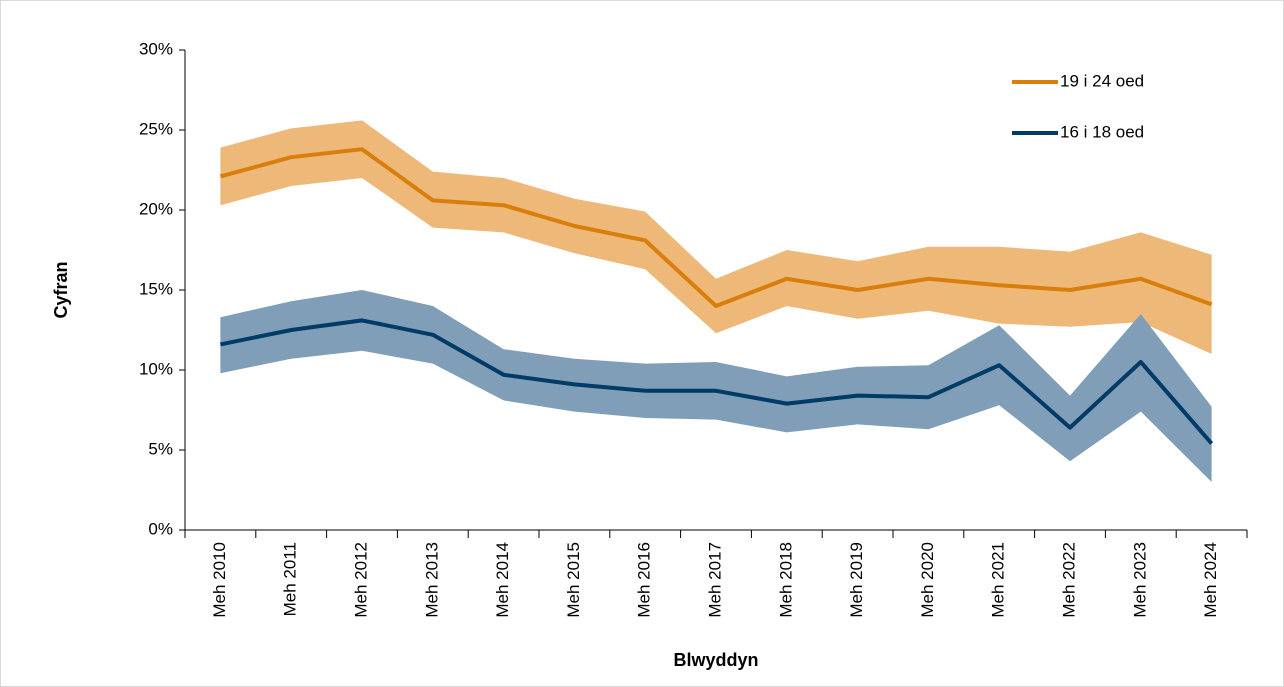  What do you see at coordinates (1139, 580) in the screenshot?
I see `x-tick-label: Meh 2023` at bounding box center [1139, 580].